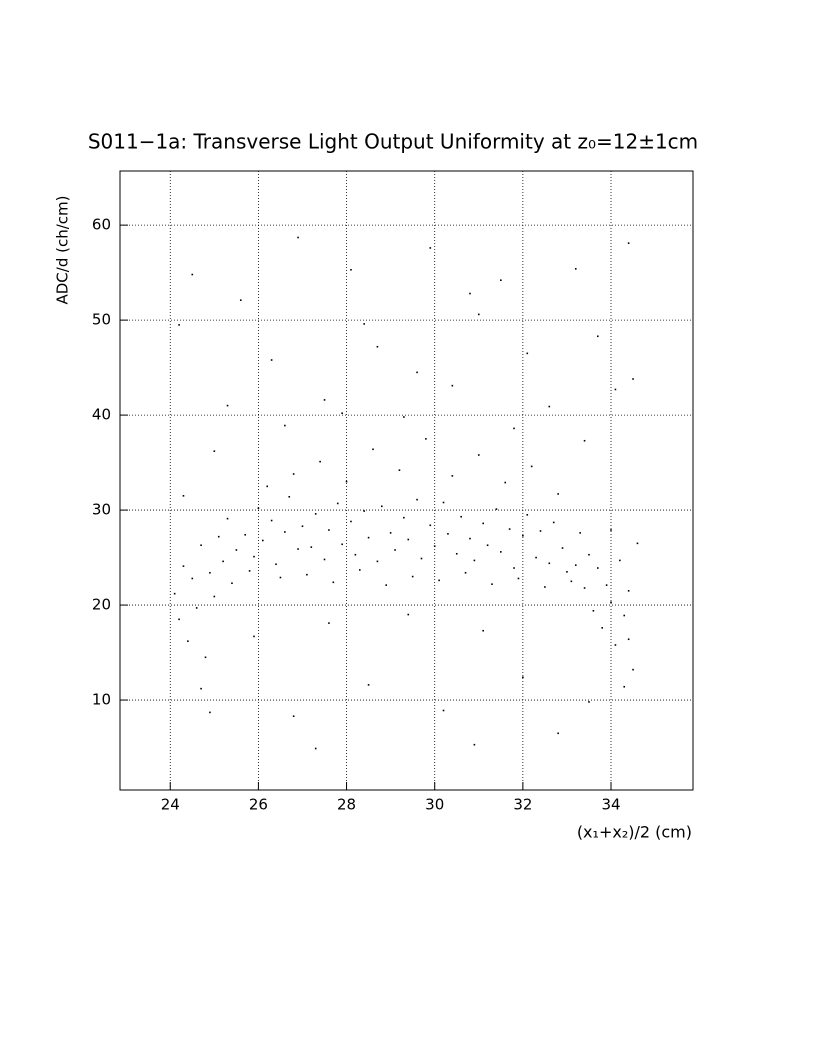 This screenshot has width=816, height=1060. I want to click on y-tick-label: 40, so click(101, 415).